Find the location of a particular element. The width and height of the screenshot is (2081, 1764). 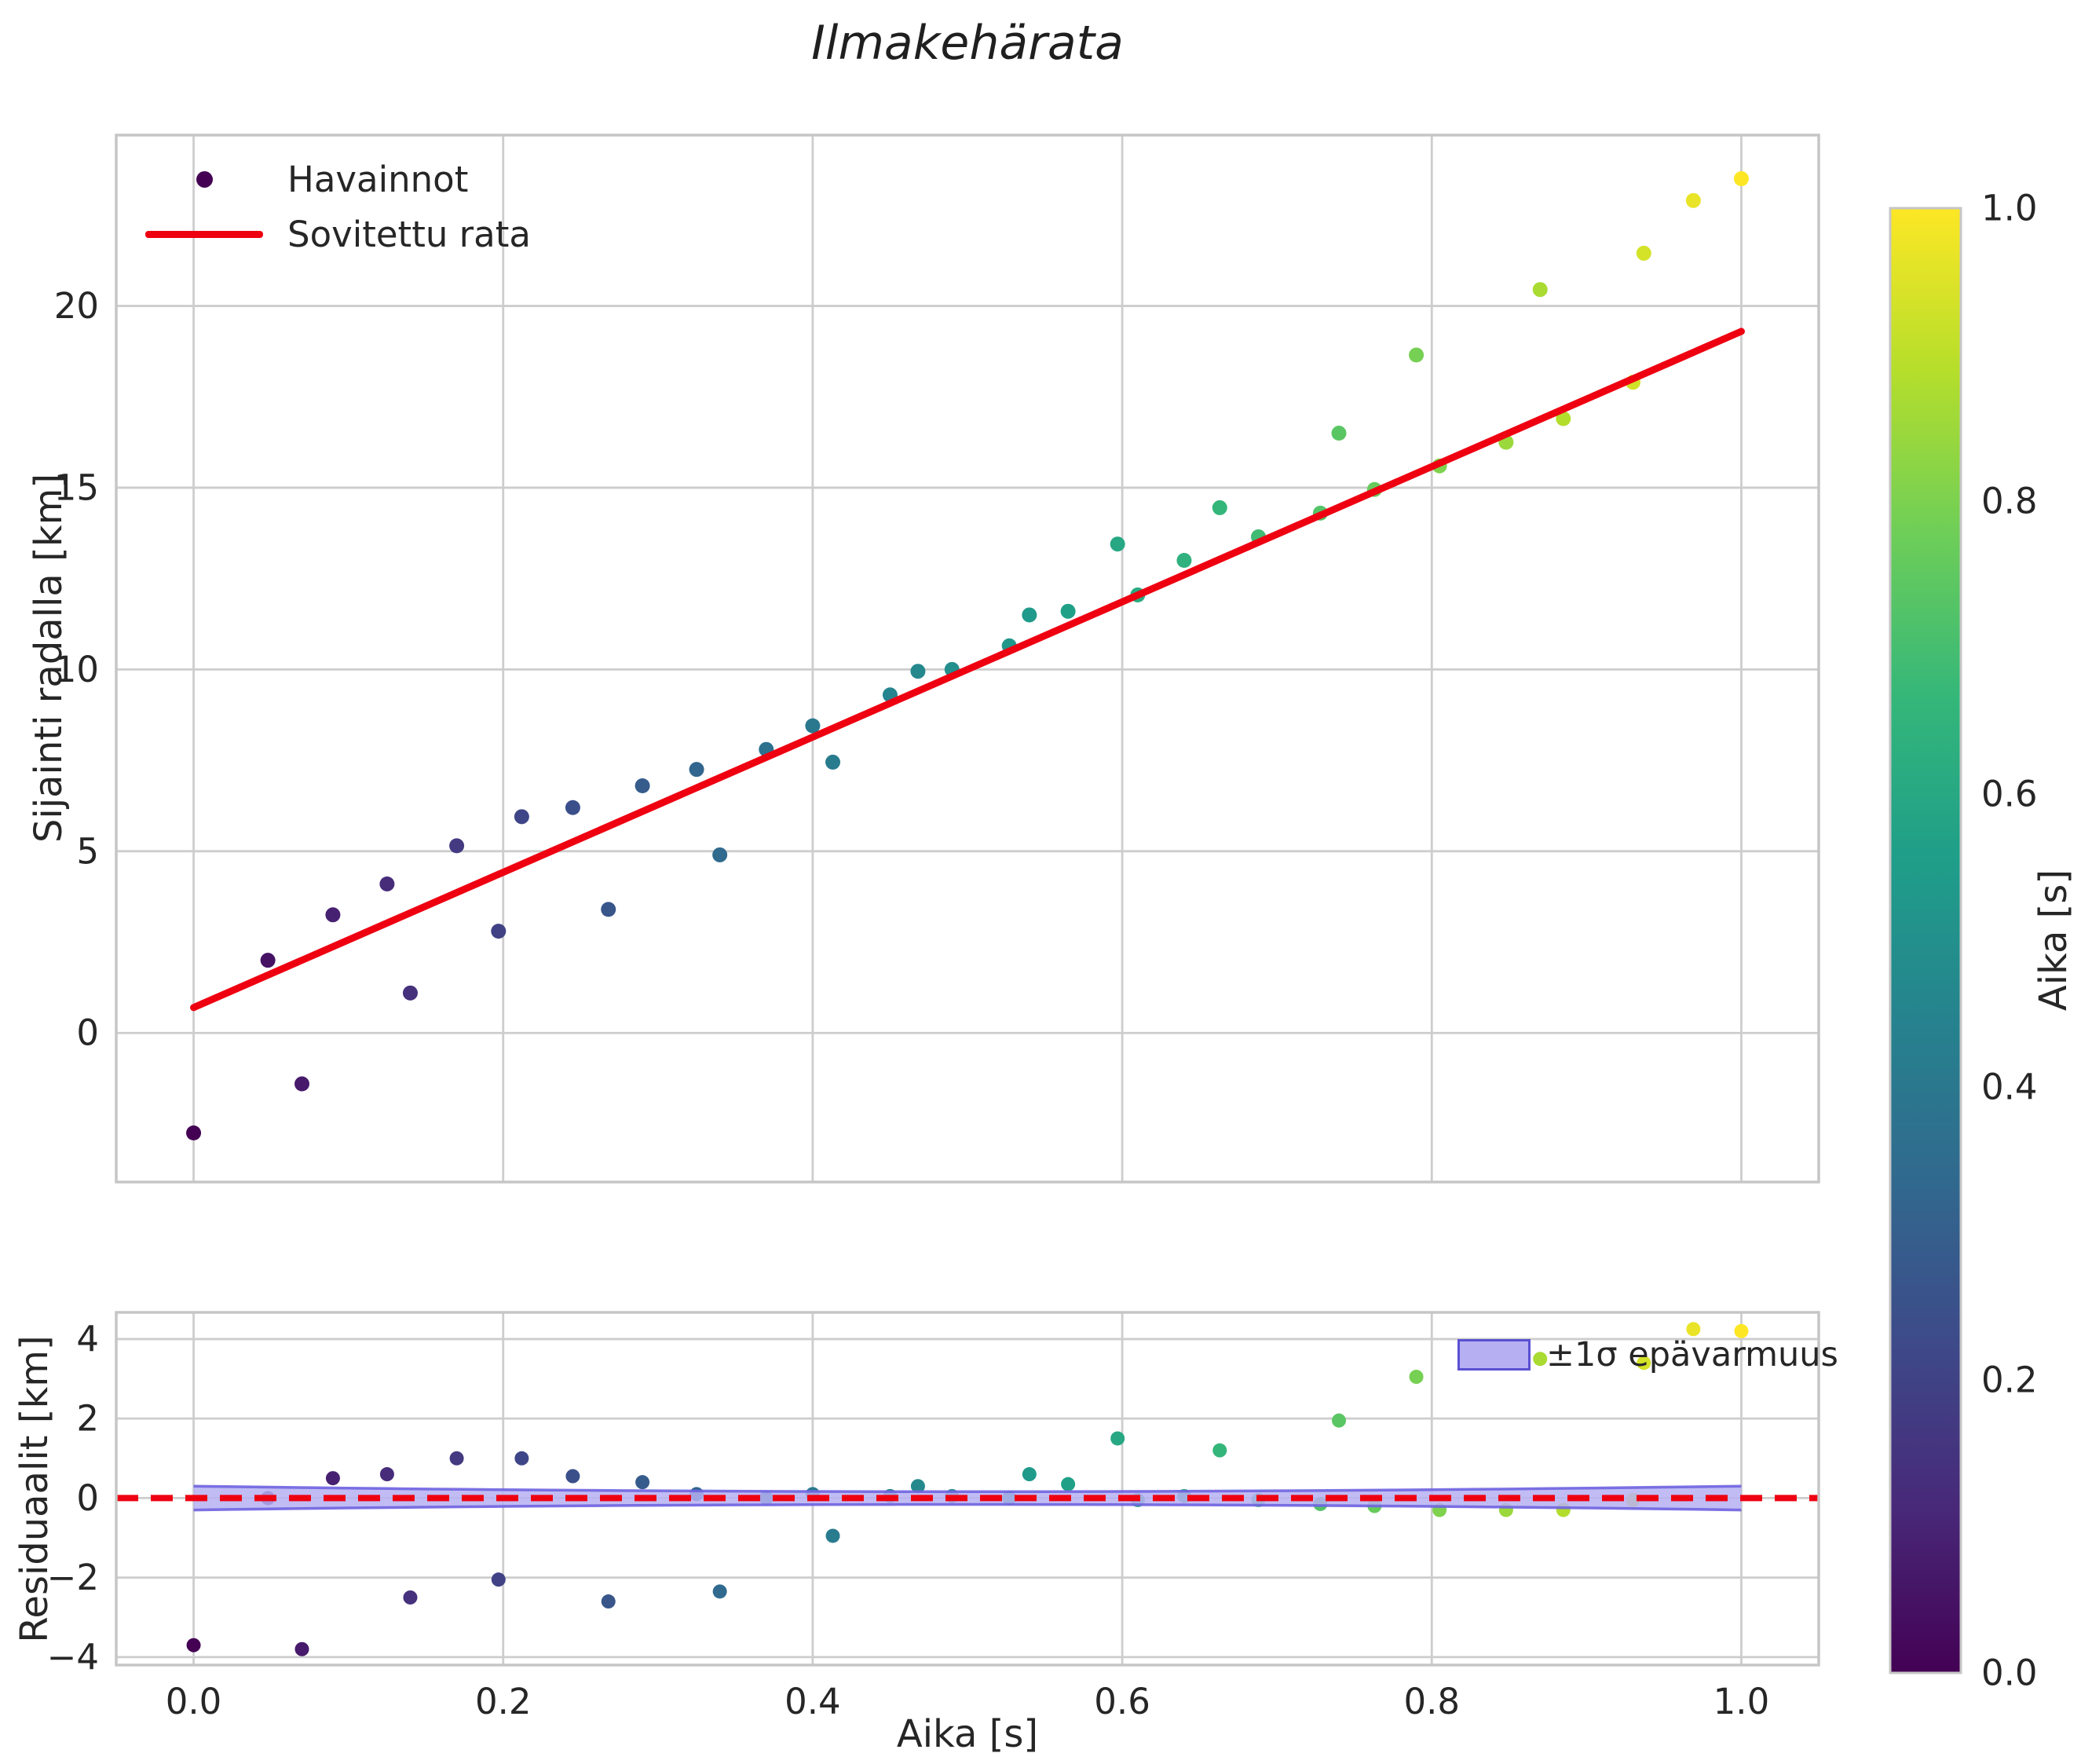

uncertainty-band-icon is located at coordinates (1494, 1355).